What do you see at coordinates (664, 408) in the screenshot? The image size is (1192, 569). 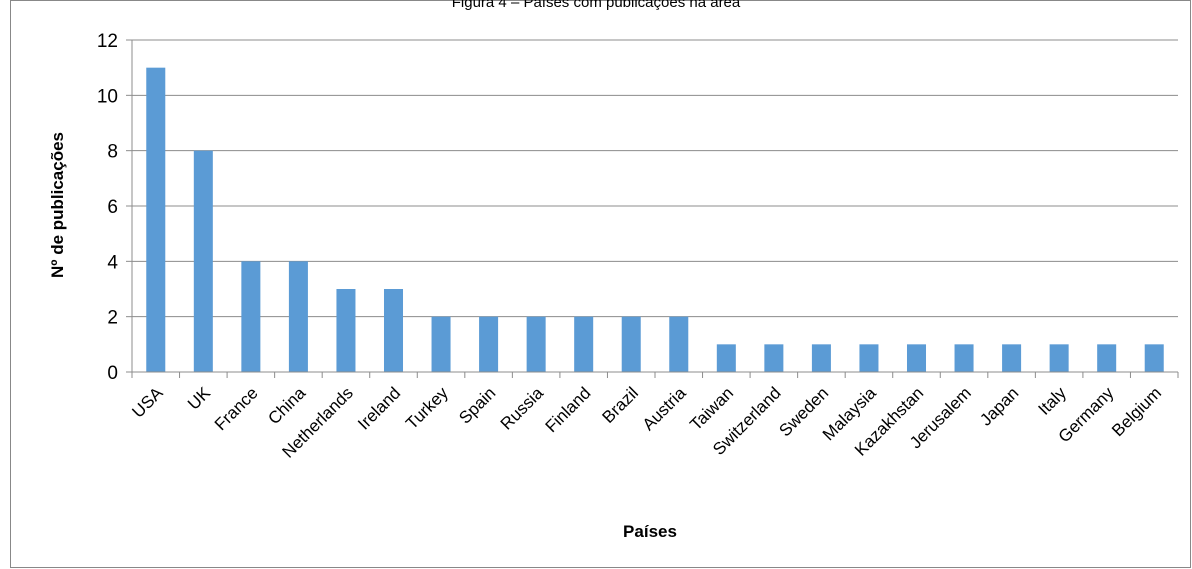 I see `x-tick-label: Austria` at bounding box center [664, 408].